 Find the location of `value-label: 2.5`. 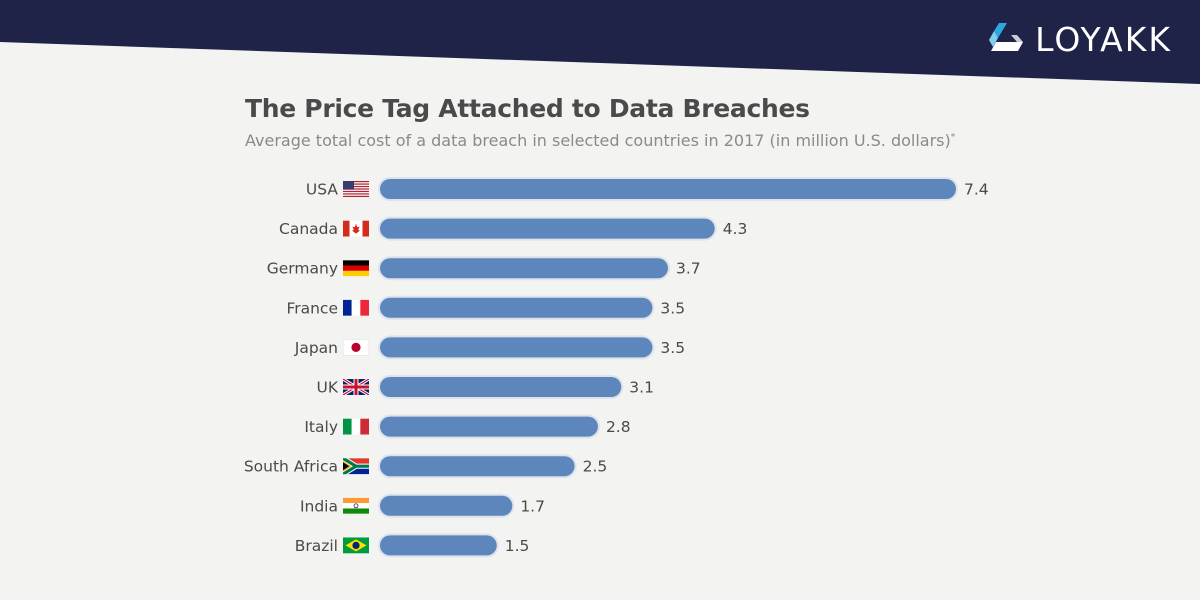

value-label: 2.5 is located at coordinates (595, 467).